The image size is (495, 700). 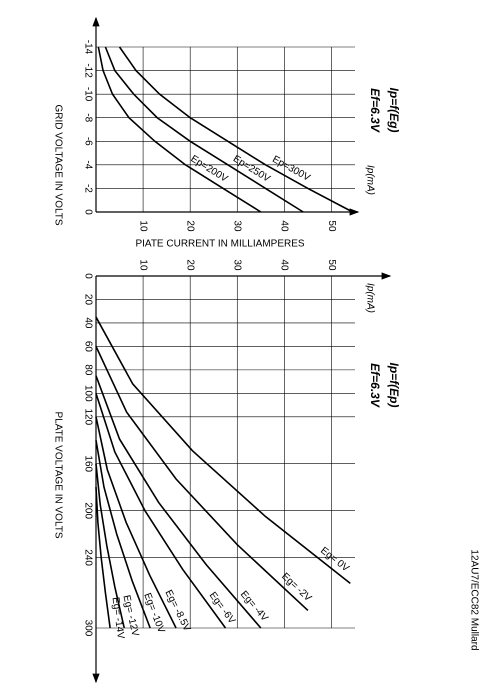 I want to click on x-tick-label: -10, so click(x=87, y=94).